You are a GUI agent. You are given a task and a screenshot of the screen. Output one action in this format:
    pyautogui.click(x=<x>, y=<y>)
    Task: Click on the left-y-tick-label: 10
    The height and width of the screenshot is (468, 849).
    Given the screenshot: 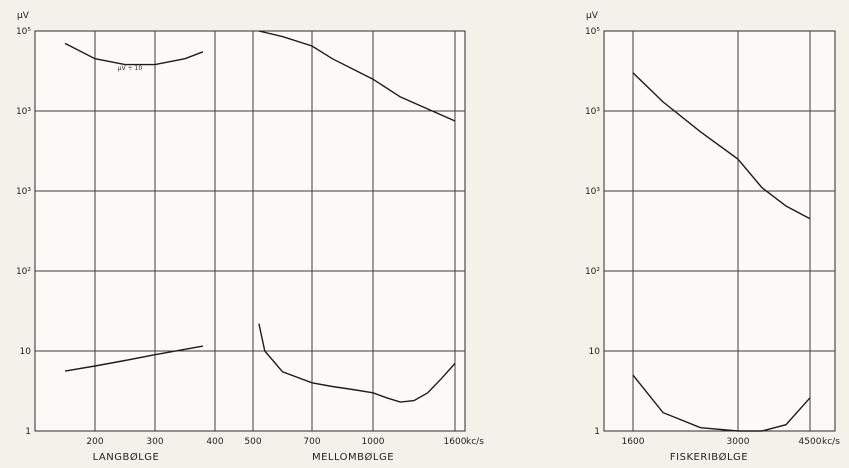 What is the action you would take?
    pyautogui.click(x=26, y=352)
    